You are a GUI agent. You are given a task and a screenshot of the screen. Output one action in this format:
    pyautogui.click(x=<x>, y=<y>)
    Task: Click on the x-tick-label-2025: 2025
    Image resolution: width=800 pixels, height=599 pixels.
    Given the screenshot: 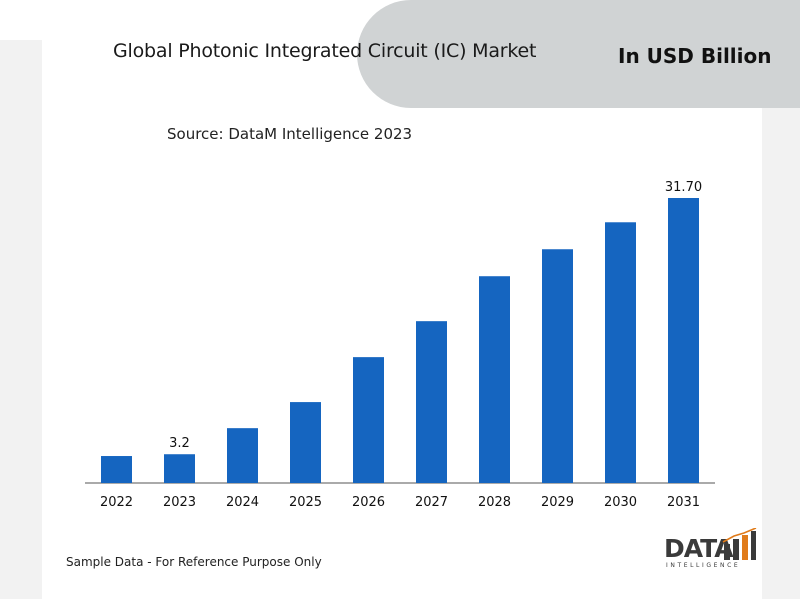 What is the action you would take?
    pyautogui.click(x=305, y=502)
    